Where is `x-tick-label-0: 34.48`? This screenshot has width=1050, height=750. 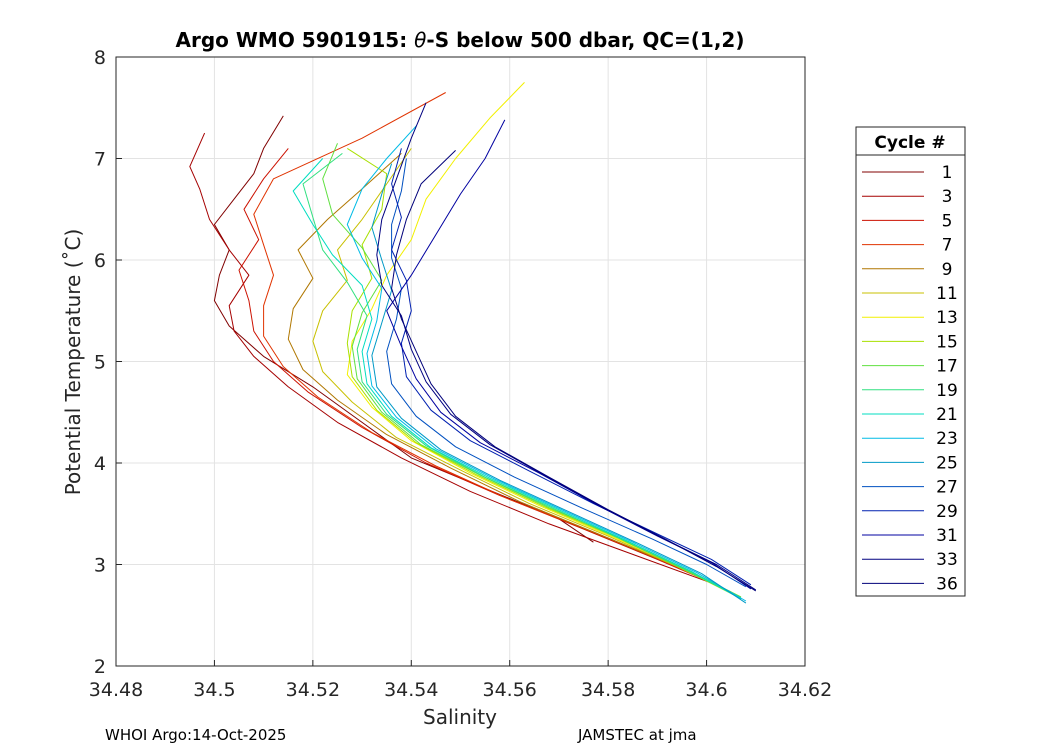
x-tick-label-0: 34.48 is located at coordinates (116, 690).